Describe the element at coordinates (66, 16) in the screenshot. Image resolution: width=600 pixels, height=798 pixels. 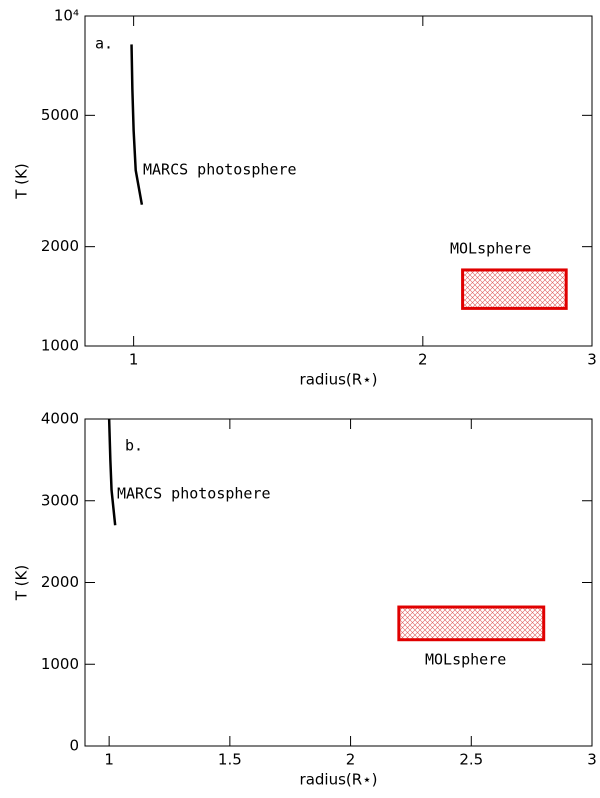
I see `y-tick-label: 10⁴` at that location.